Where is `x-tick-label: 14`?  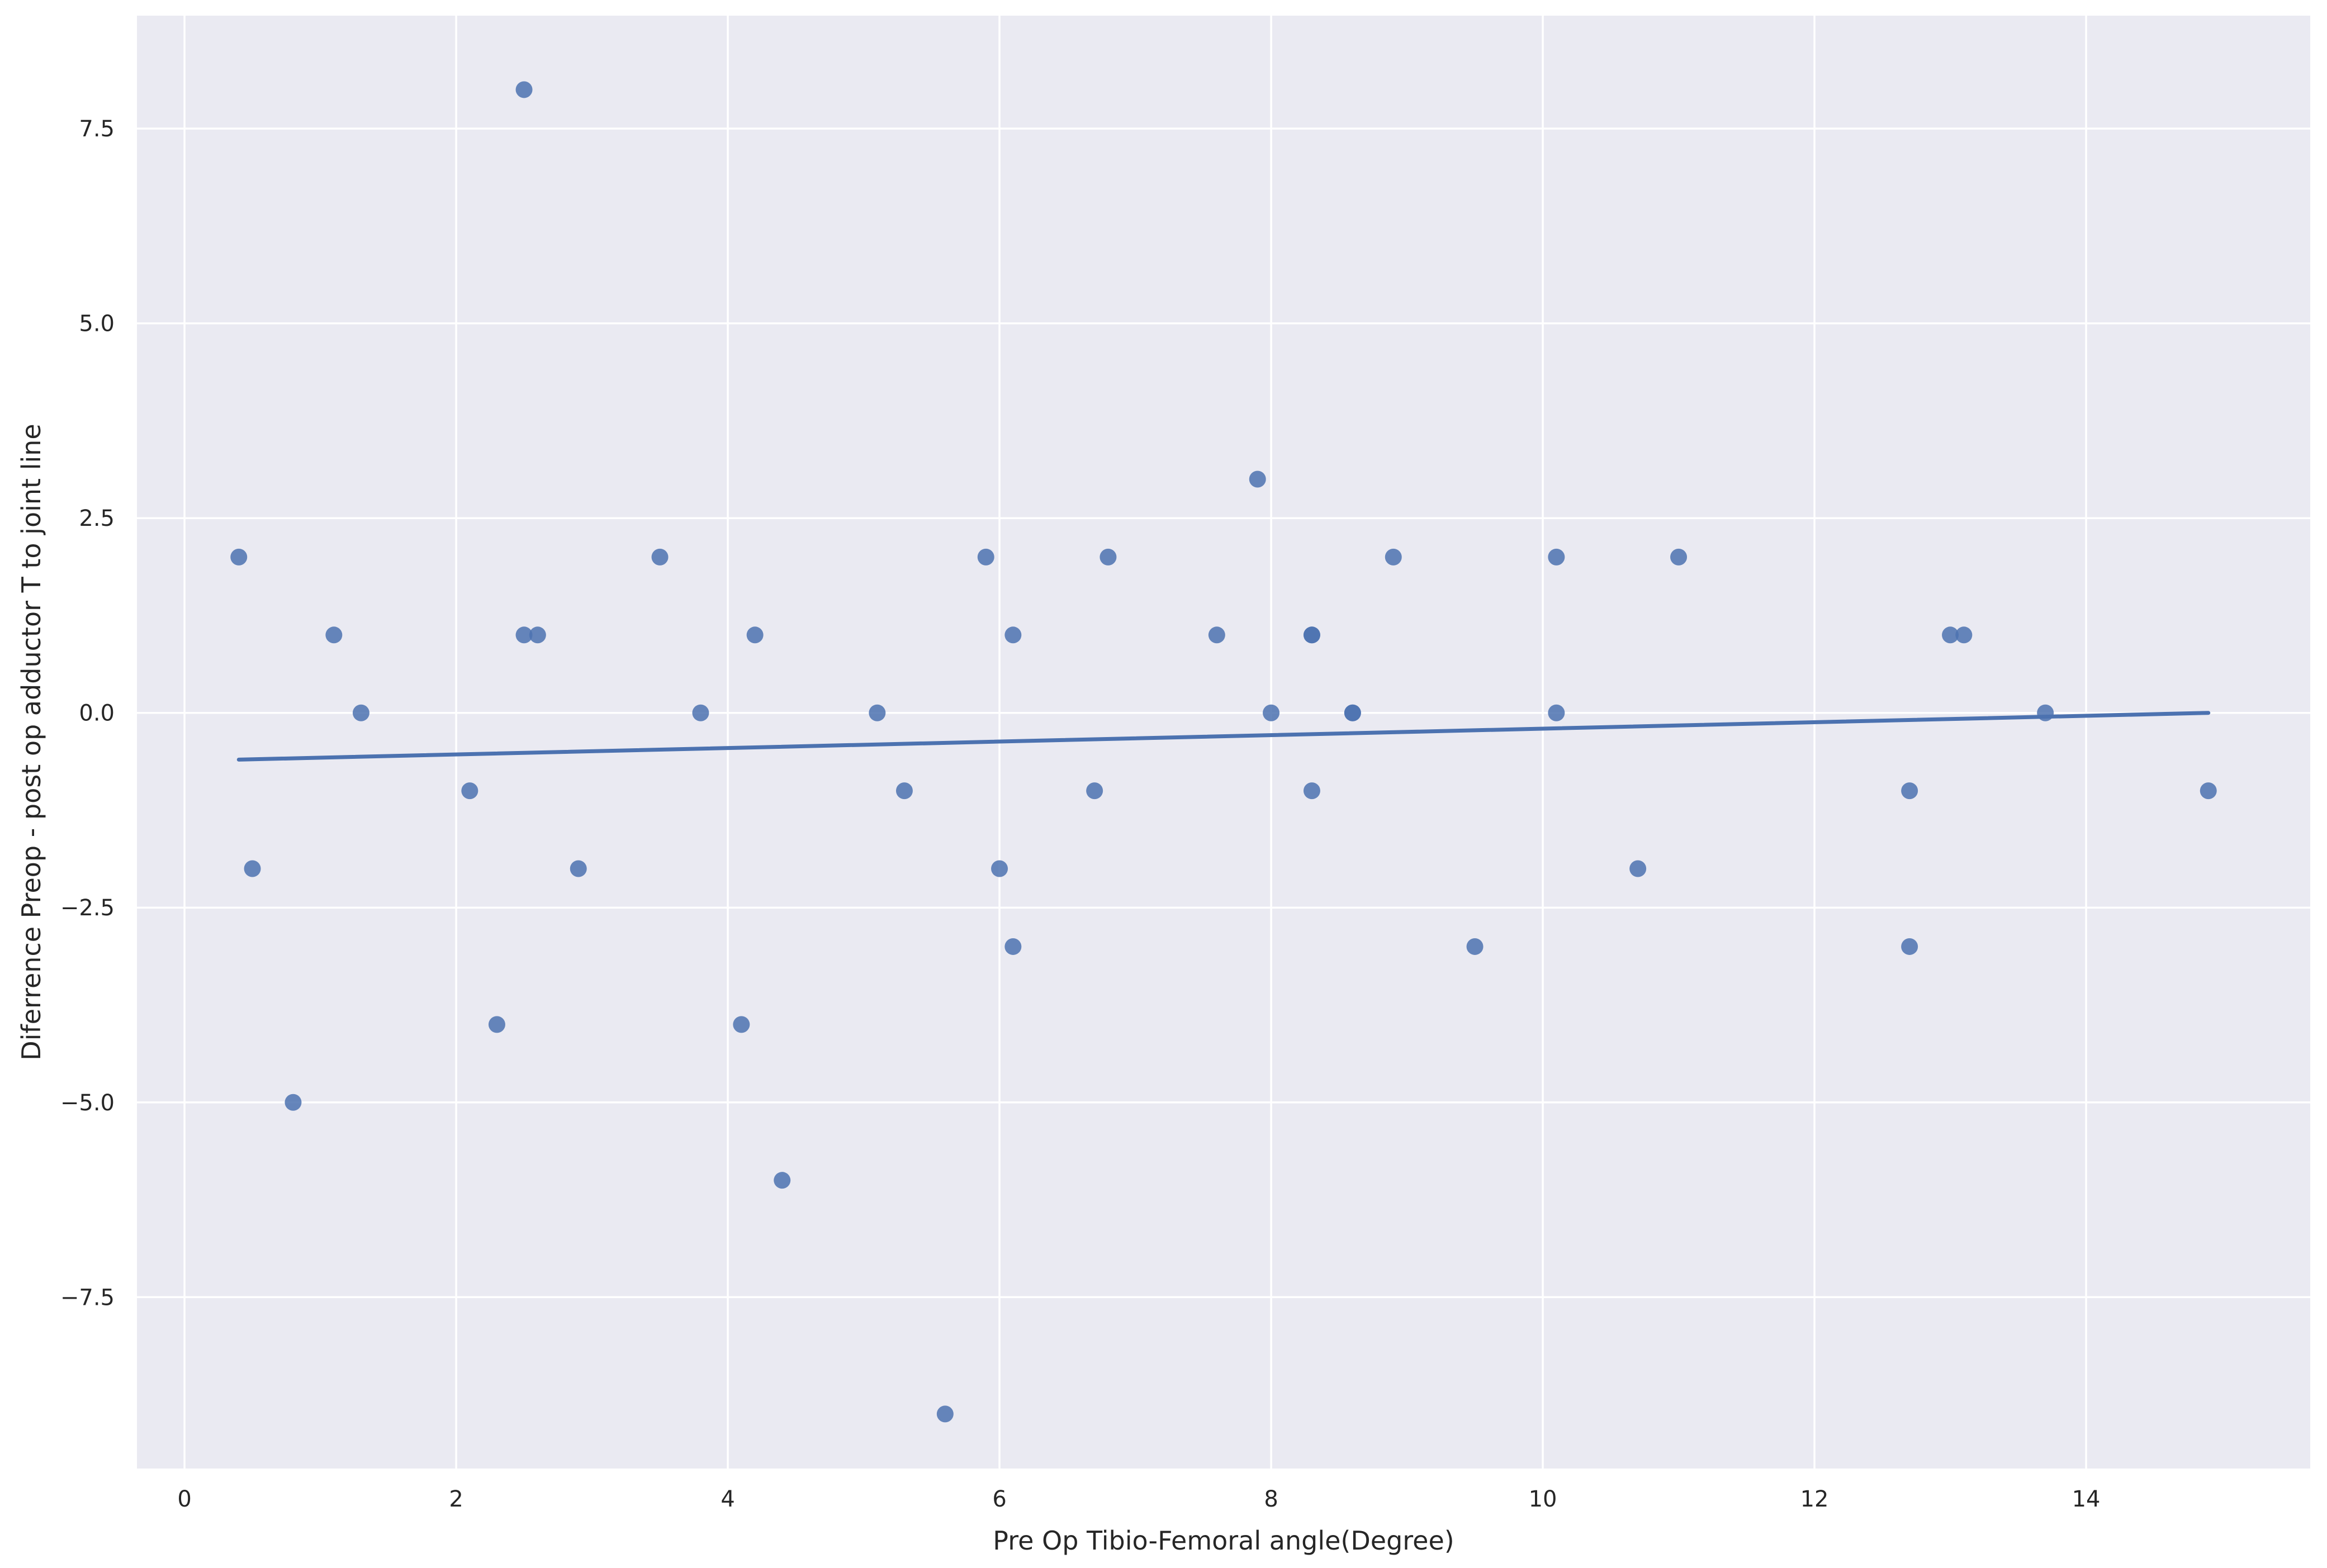 x-tick-label: 14 is located at coordinates (2087, 1499).